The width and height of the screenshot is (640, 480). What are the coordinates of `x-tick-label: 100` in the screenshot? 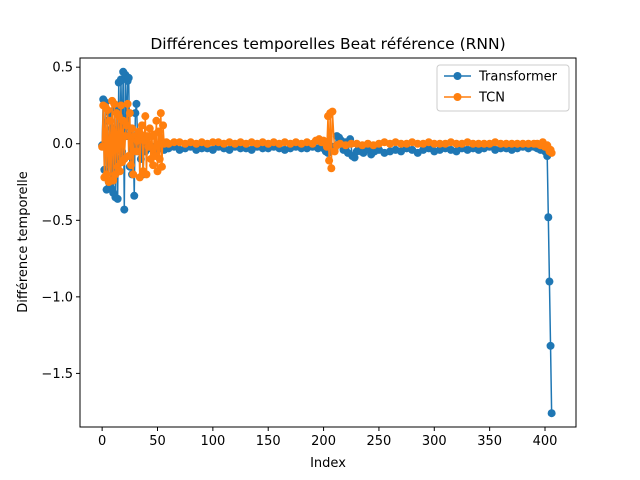 It's located at (212, 441).